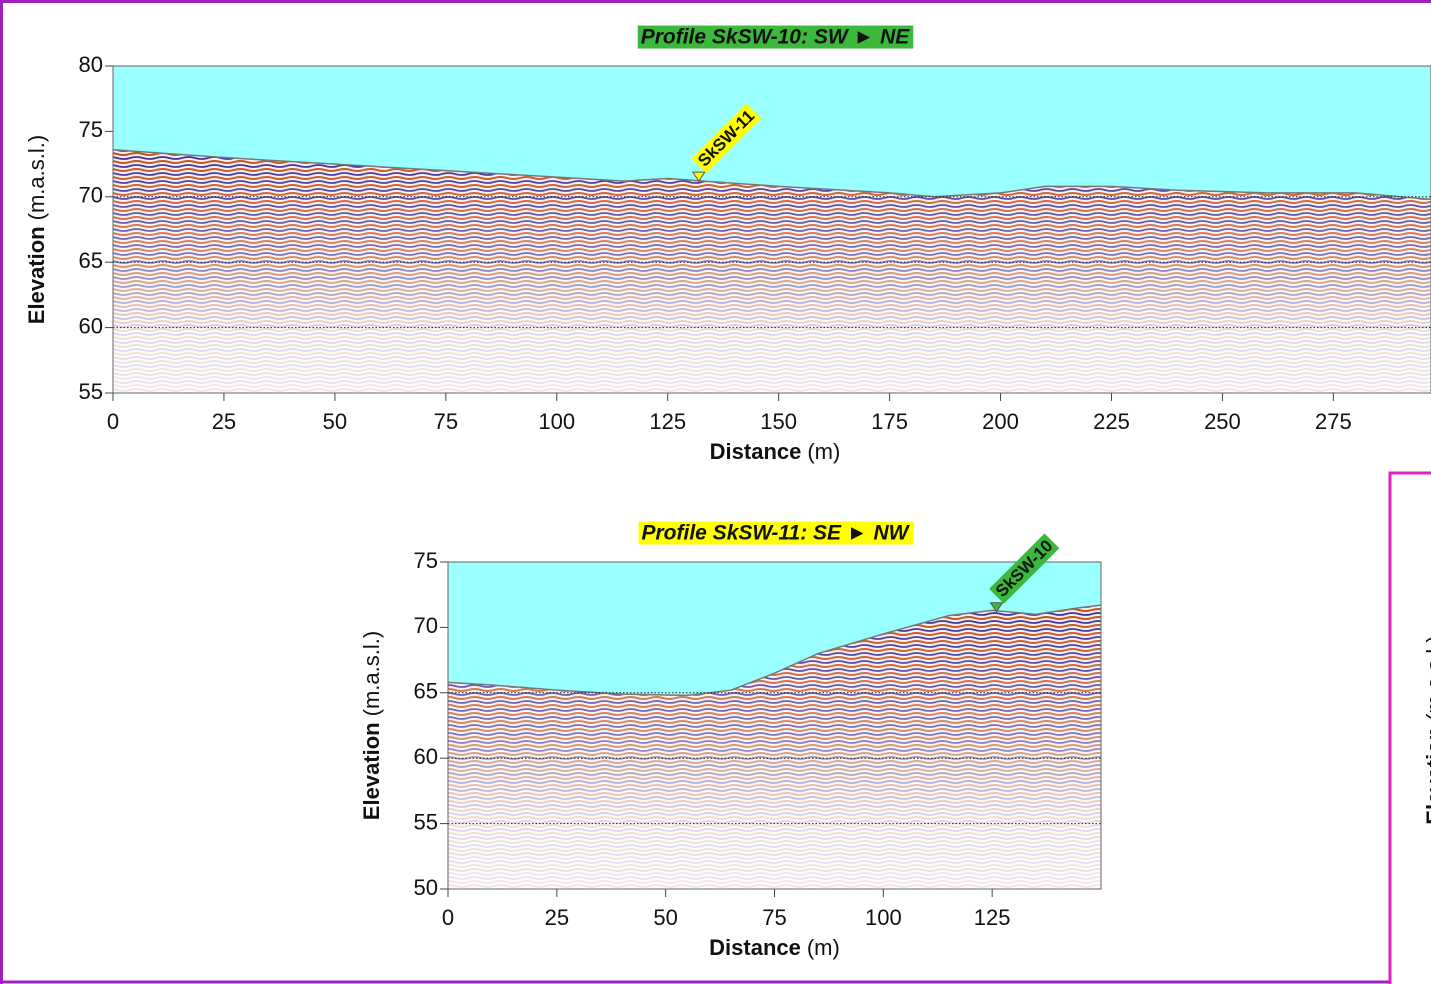 This screenshot has width=1431, height=984. What do you see at coordinates (426, 887) in the screenshot?
I see `y-tick-label: 50` at bounding box center [426, 887].